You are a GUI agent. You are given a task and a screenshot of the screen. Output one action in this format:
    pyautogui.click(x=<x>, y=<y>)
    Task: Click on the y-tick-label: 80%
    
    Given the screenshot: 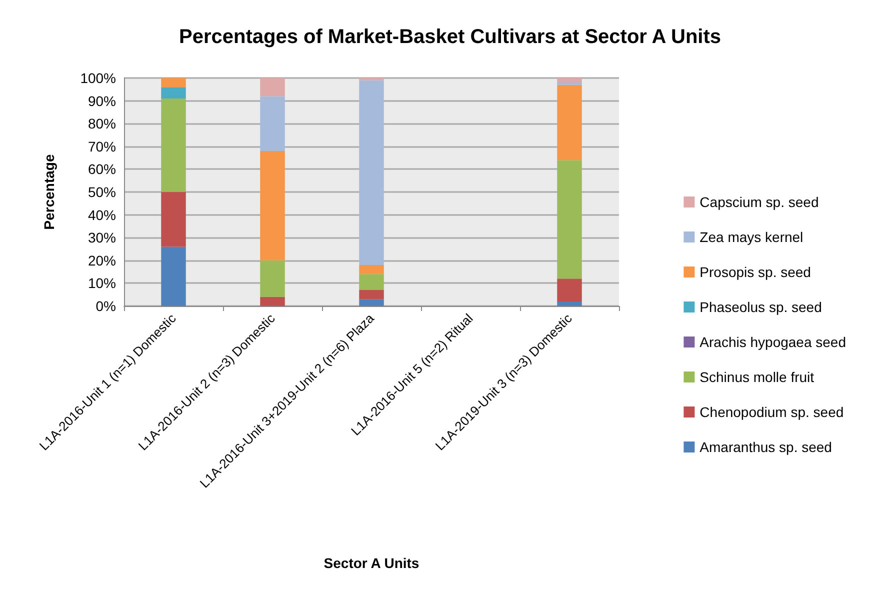 What is the action you would take?
    pyautogui.click(x=102, y=124)
    